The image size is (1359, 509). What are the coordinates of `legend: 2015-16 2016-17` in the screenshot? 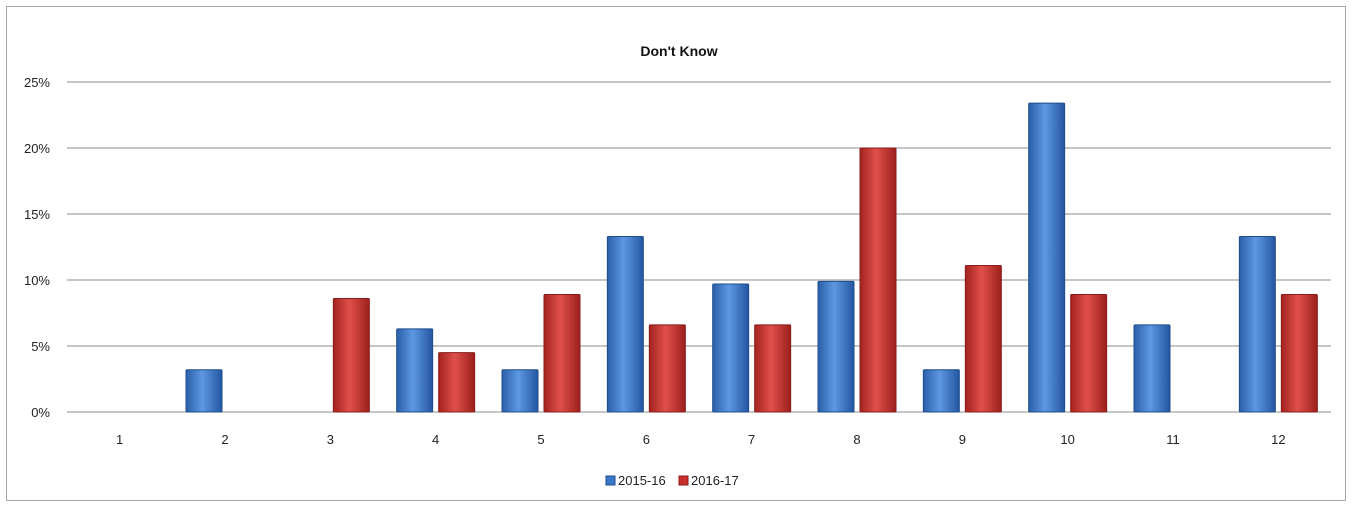 It's located at (672, 480).